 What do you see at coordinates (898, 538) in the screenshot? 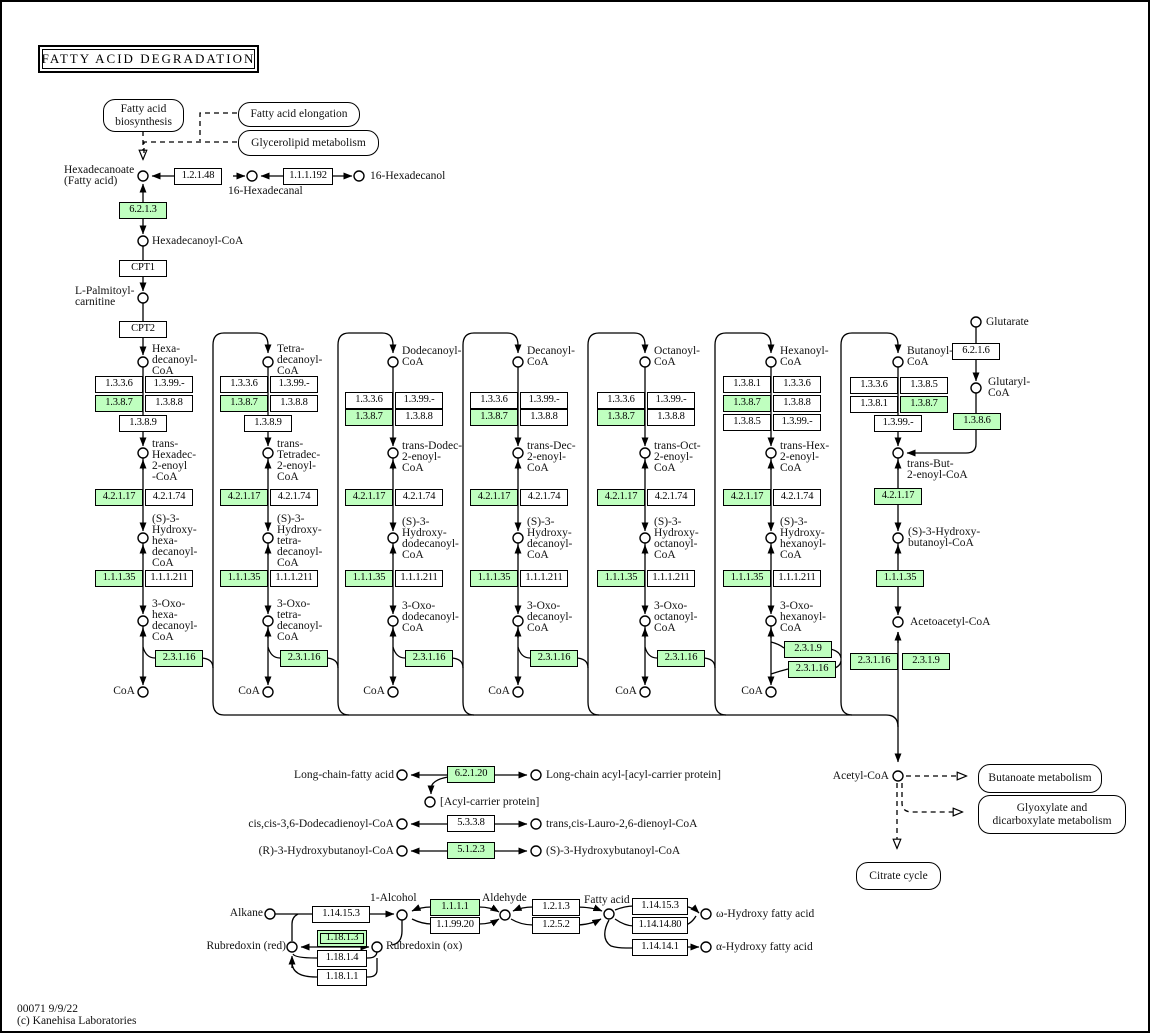
I see `compound-s3-hydroxy-butanoyl-coa` at bounding box center [898, 538].